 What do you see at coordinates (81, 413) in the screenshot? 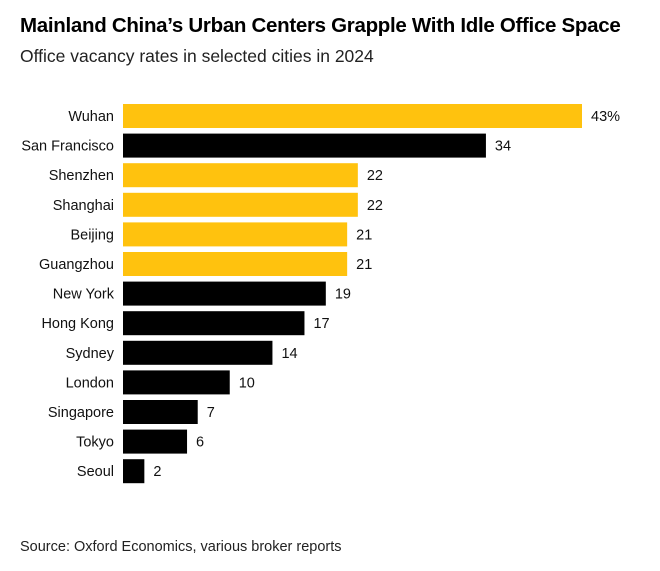
I see `category-label-singapore: Singapore` at bounding box center [81, 413].